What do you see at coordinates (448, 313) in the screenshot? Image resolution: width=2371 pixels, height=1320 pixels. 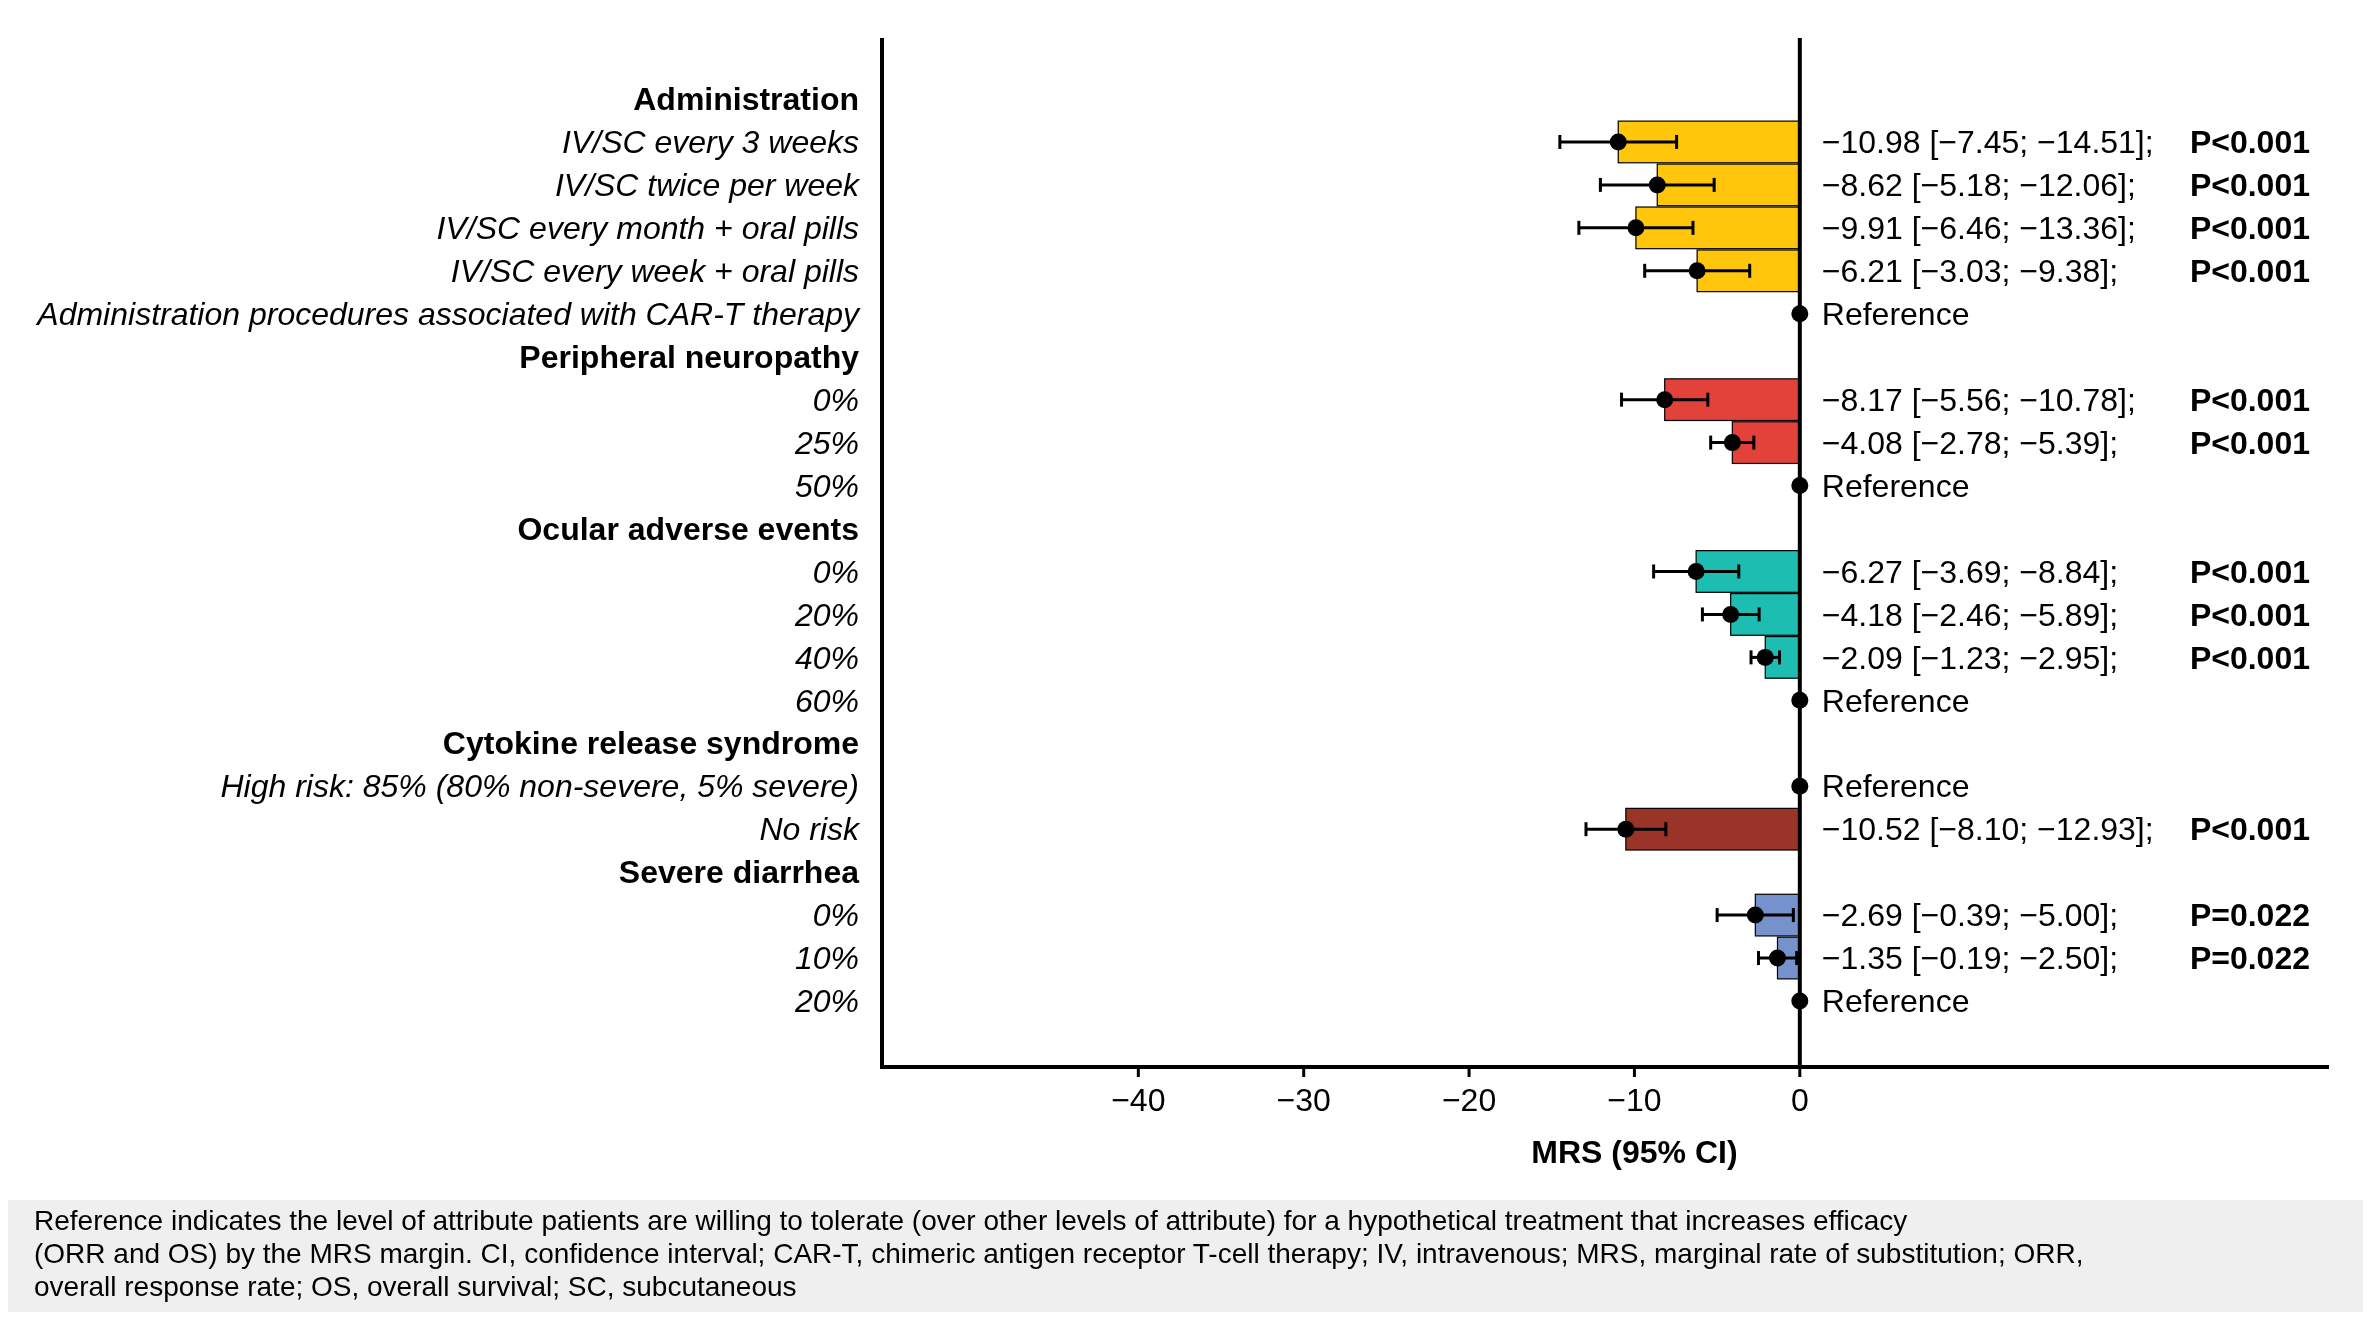 I see `y-tick-label: Administration procedures associated with CAR-T therapy` at bounding box center [448, 313].